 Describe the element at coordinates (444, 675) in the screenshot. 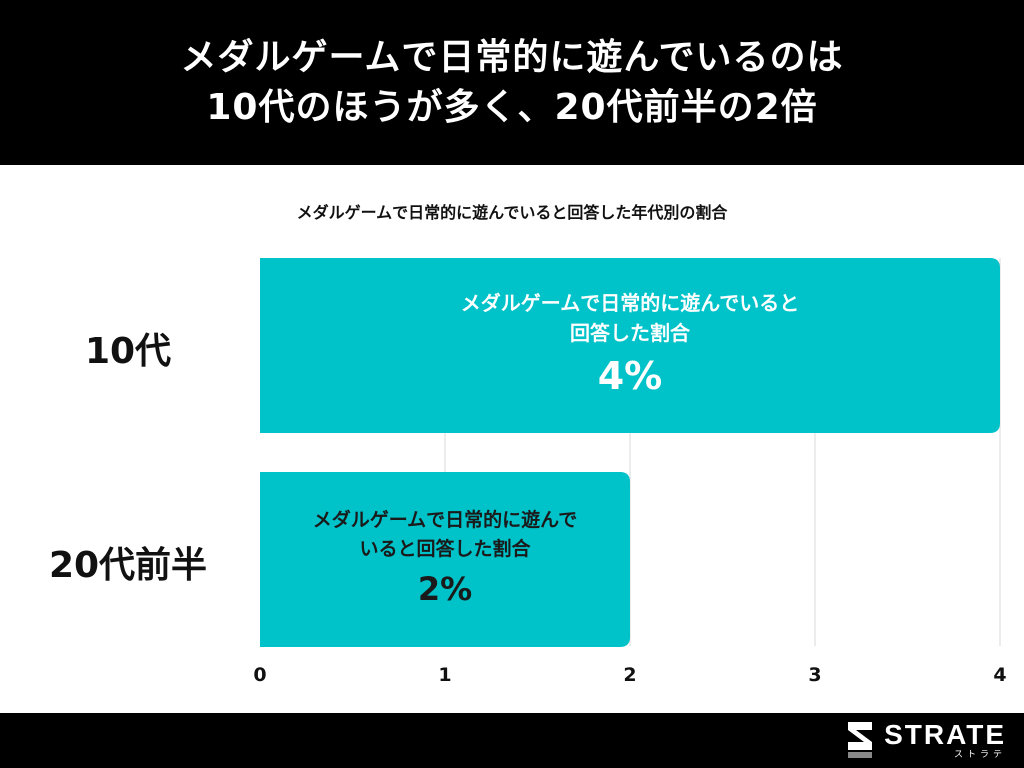

I see `x-tick-label-1: 1` at that location.